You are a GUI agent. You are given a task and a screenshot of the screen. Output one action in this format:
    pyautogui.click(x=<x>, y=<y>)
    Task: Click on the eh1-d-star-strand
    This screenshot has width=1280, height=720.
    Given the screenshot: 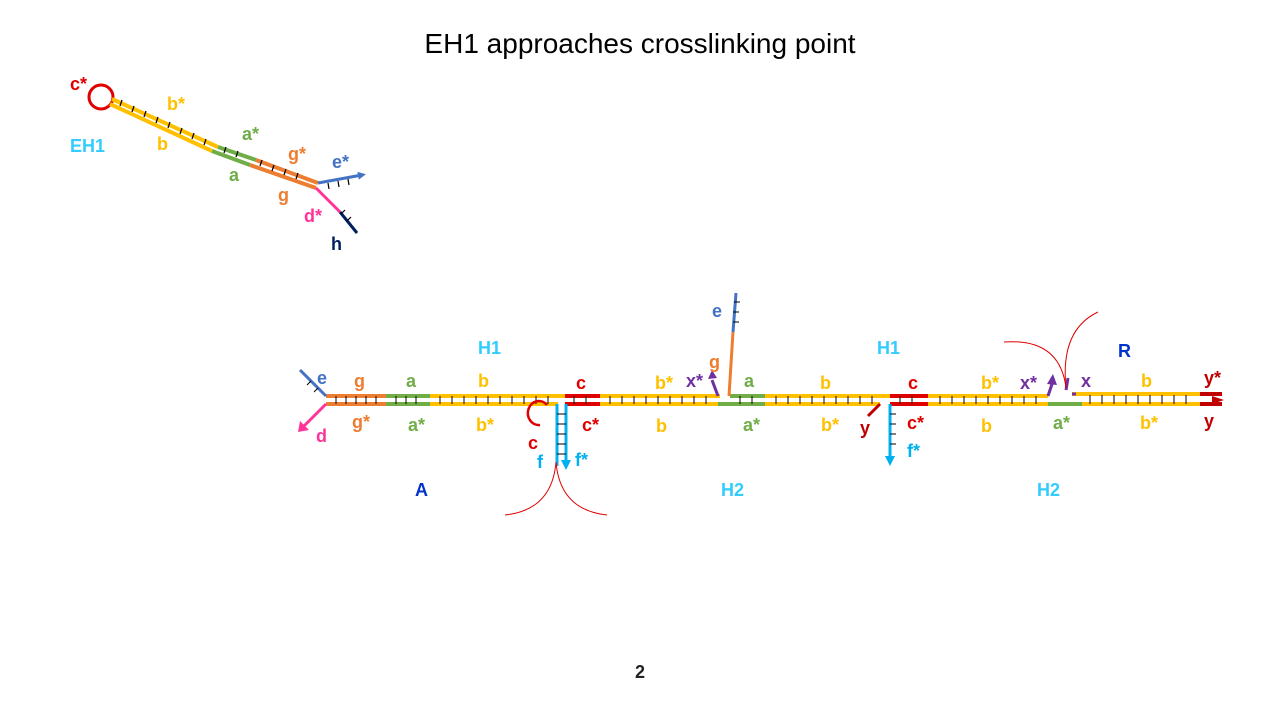 What is the action you would take?
    pyautogui.click(x=328, y=200)
    